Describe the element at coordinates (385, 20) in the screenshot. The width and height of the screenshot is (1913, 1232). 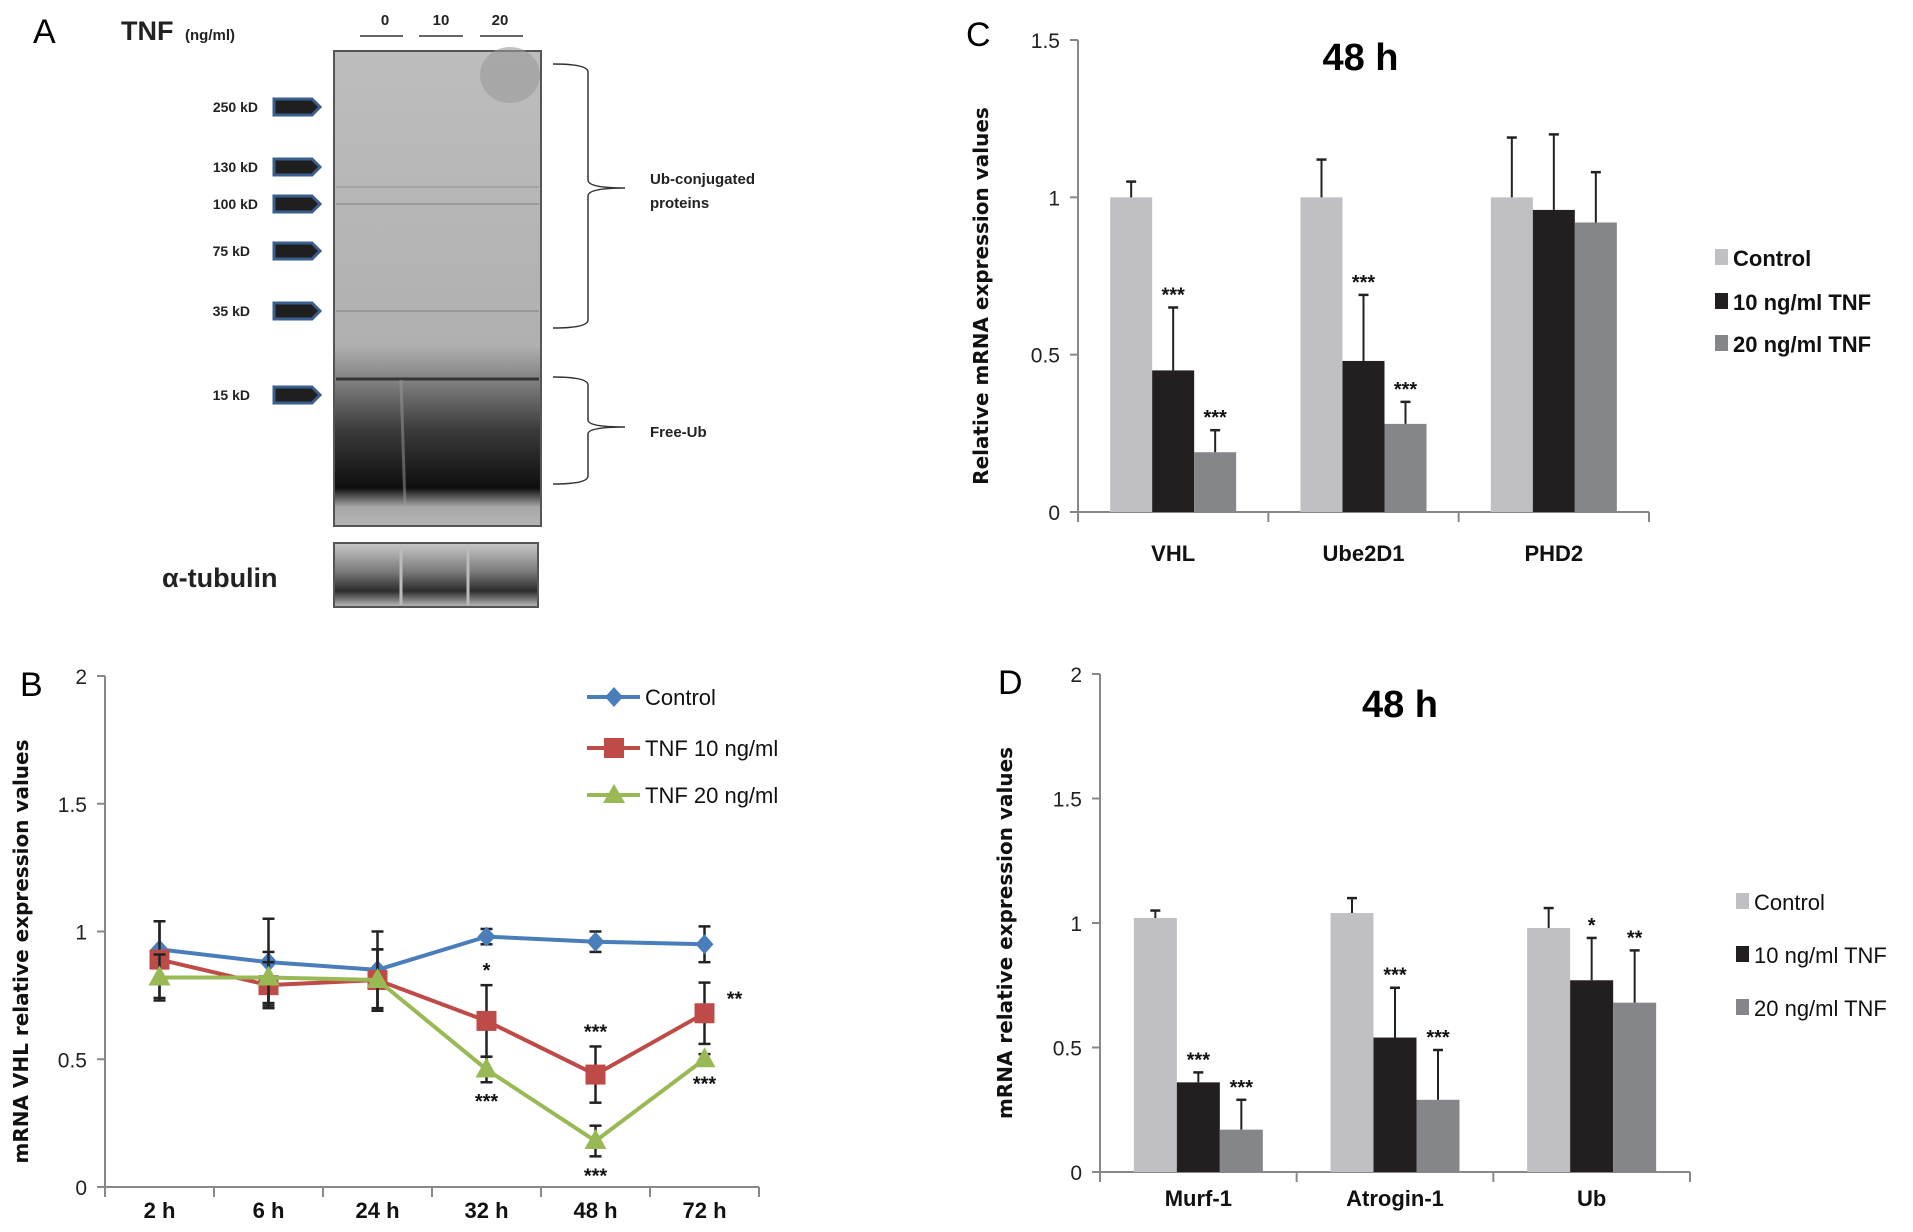
I see `lane-label-0: 0` at that location.